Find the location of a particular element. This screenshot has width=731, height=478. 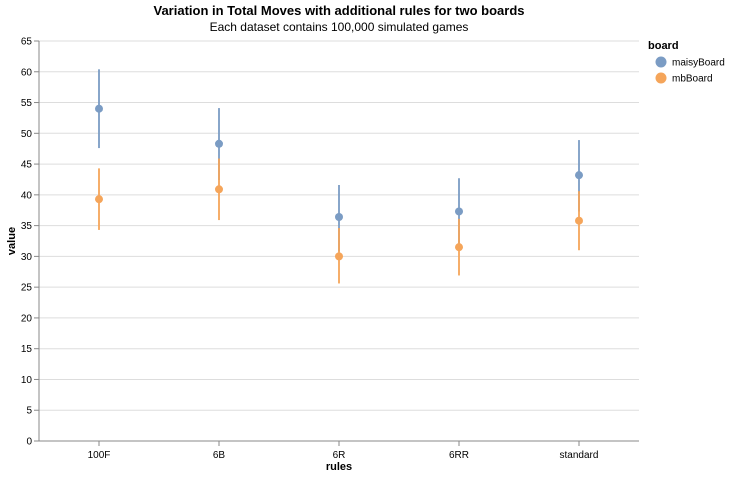

y-tick-label: 5 is located at coordinates (29, 411).